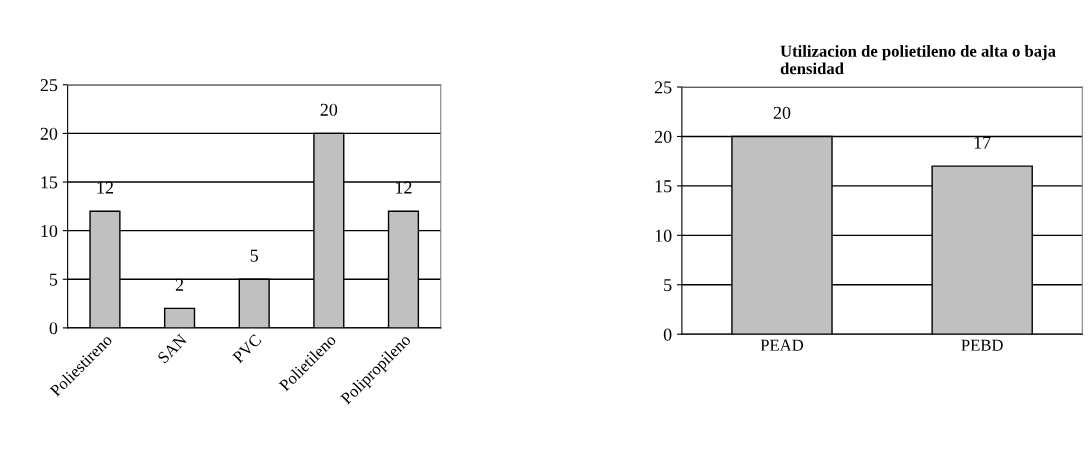  I want to click on chart-title: Utilizacion de polietileno de alta o baja densidad, so click(918, 60).